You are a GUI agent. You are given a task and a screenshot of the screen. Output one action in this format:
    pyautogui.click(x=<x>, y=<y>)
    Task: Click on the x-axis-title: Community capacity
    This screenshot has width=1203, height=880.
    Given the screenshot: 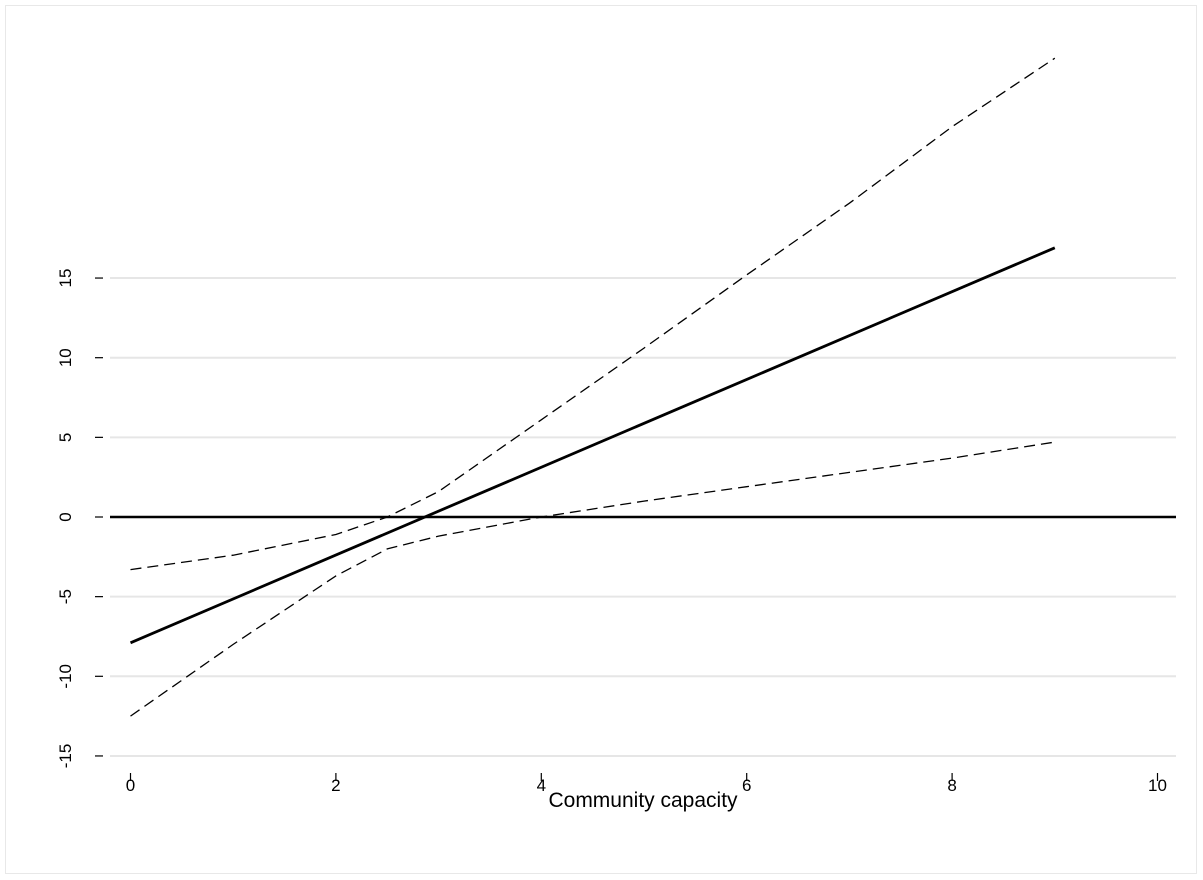 What is the action you would take?
    pyautogui.click(x=643, y=800)
    